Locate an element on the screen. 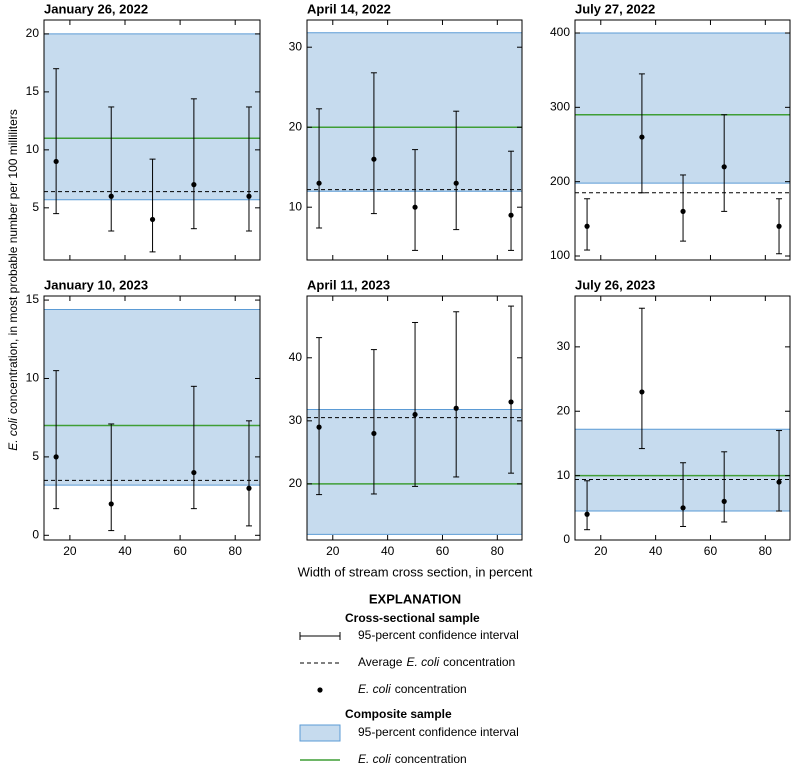 The width and height of the screenshot is (793, 770). panel: July 27, 2022 100 200 300 400 is located at coordinates (670, 131).